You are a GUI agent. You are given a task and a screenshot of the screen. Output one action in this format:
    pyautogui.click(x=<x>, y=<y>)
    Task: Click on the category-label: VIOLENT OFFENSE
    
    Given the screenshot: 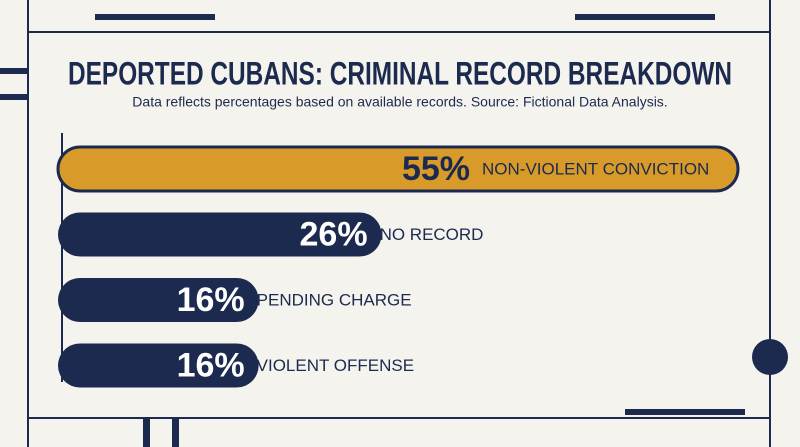 What is the action you would take?
    pyautogui.click(x=335, y=365)
    